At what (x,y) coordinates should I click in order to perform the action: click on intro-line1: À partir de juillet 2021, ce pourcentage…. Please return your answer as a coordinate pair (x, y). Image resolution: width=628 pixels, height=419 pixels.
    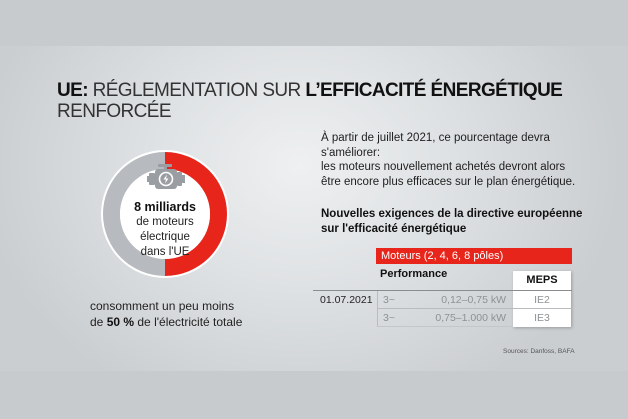
    Looking at the image, I should click on (435, 138).